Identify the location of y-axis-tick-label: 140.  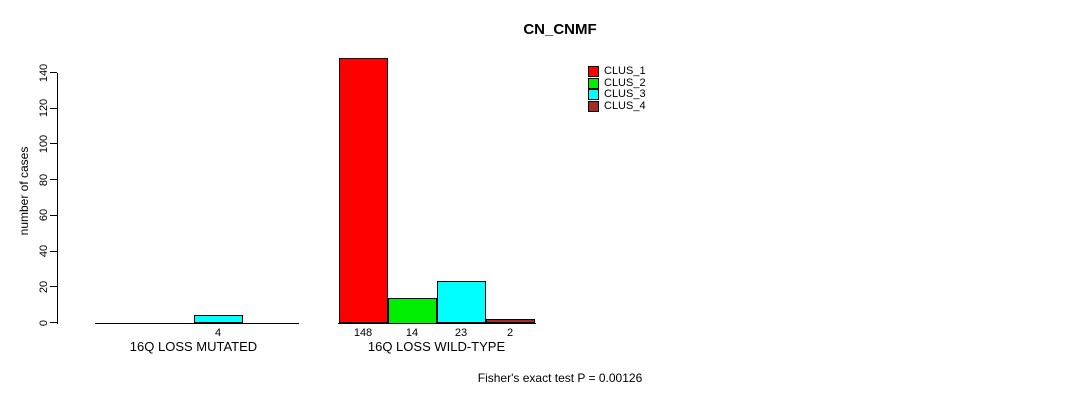
(44, 72).